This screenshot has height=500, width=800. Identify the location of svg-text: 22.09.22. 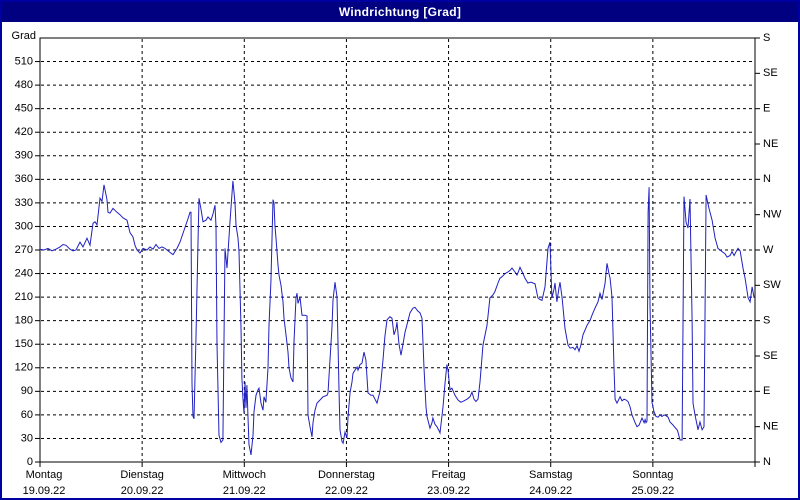
(346, 491).